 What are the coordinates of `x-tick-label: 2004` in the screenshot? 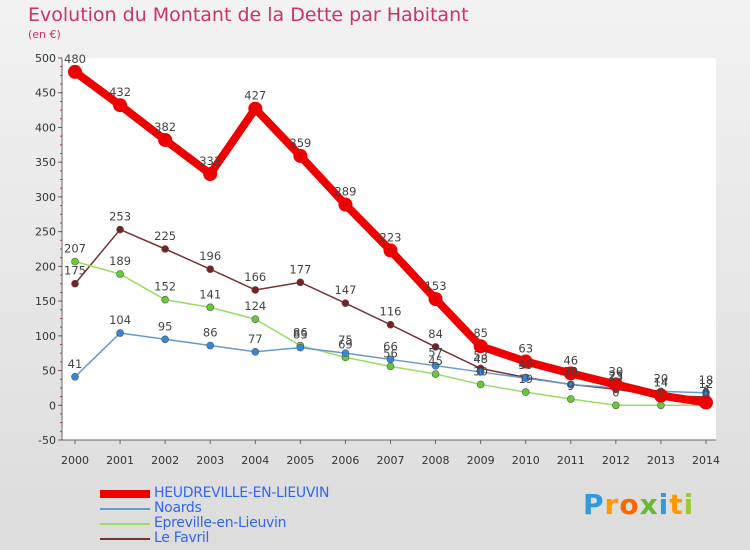 It's located at (255, 460).